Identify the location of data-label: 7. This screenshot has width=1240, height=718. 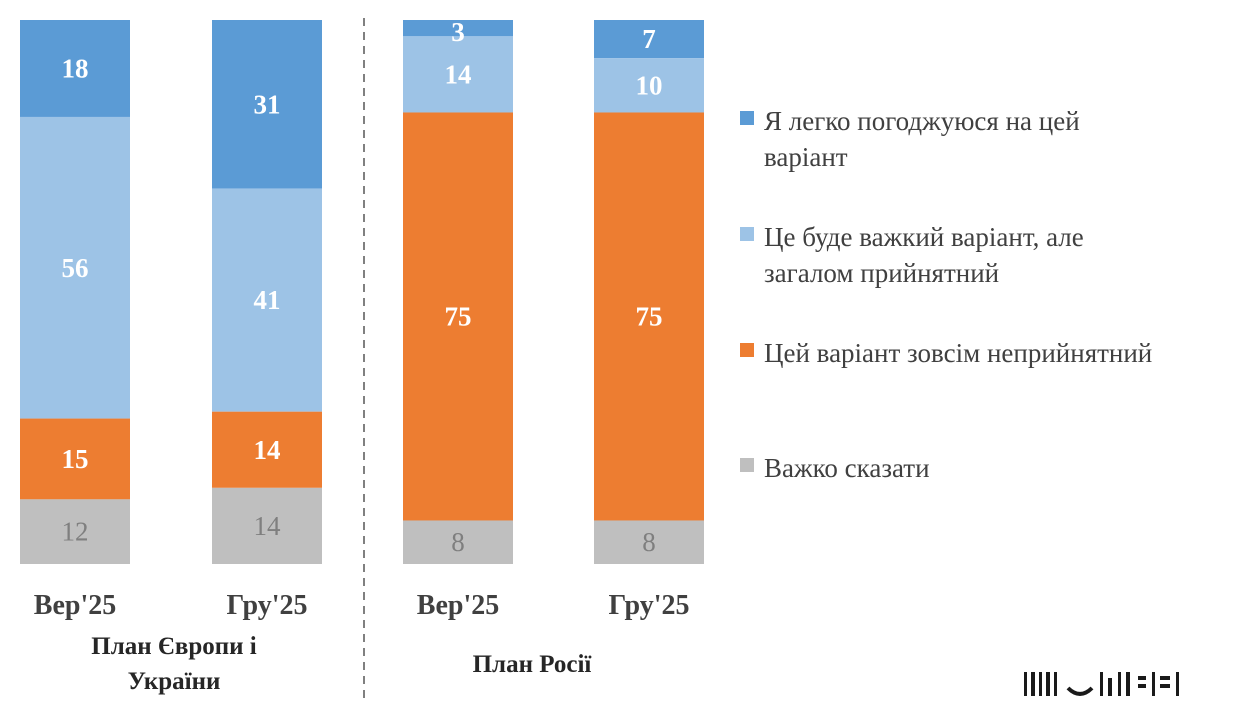
(649, 39).